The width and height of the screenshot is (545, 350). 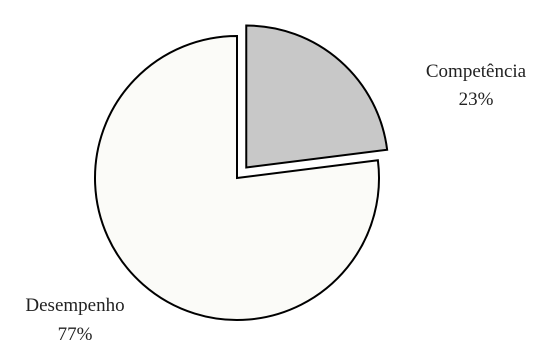 What do you see at coordinates (75, 334) in the screenshot?
I see `slice-label-desempenho-value: 77%` at bounding box center [75, 334].